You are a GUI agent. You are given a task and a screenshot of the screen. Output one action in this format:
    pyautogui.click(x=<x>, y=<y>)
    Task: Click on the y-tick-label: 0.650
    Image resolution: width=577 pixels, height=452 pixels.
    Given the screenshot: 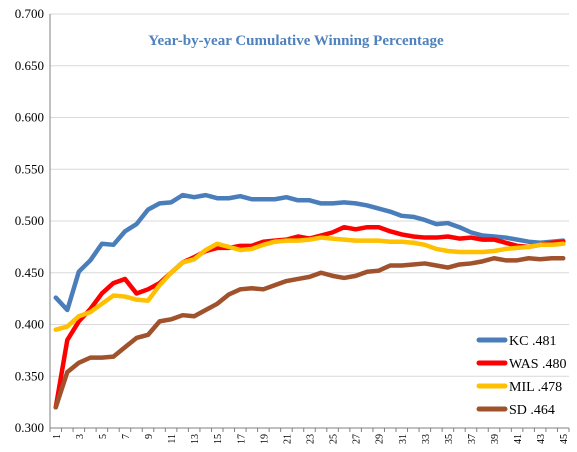 What is the action you would take?
    pyautogui.click(x=29, y=65)
    